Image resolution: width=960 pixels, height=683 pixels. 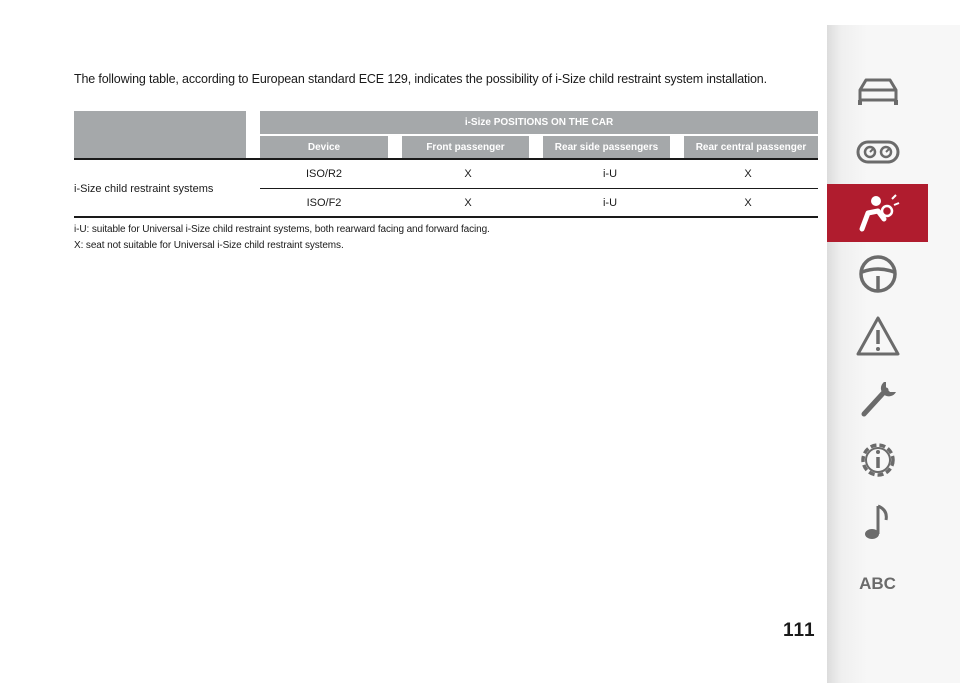 I want to click on tab-dashboard, so click(x=877, y=152).